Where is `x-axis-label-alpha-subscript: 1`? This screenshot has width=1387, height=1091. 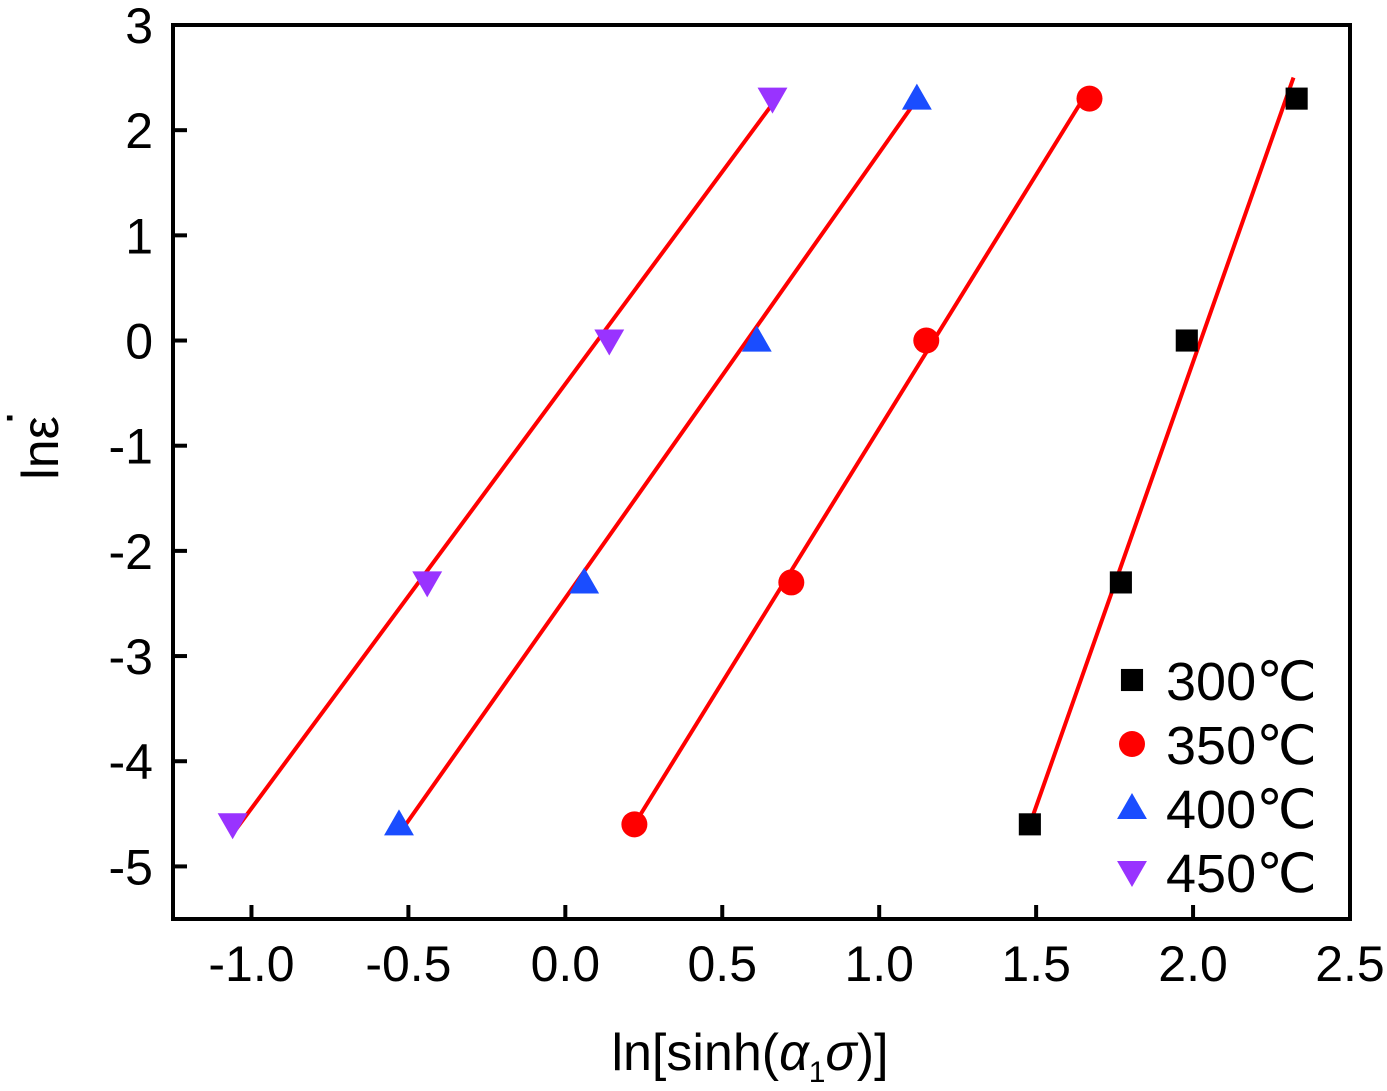 x-axis-label-alpha-subscript: 1 is located at coordinates (817, 1072).